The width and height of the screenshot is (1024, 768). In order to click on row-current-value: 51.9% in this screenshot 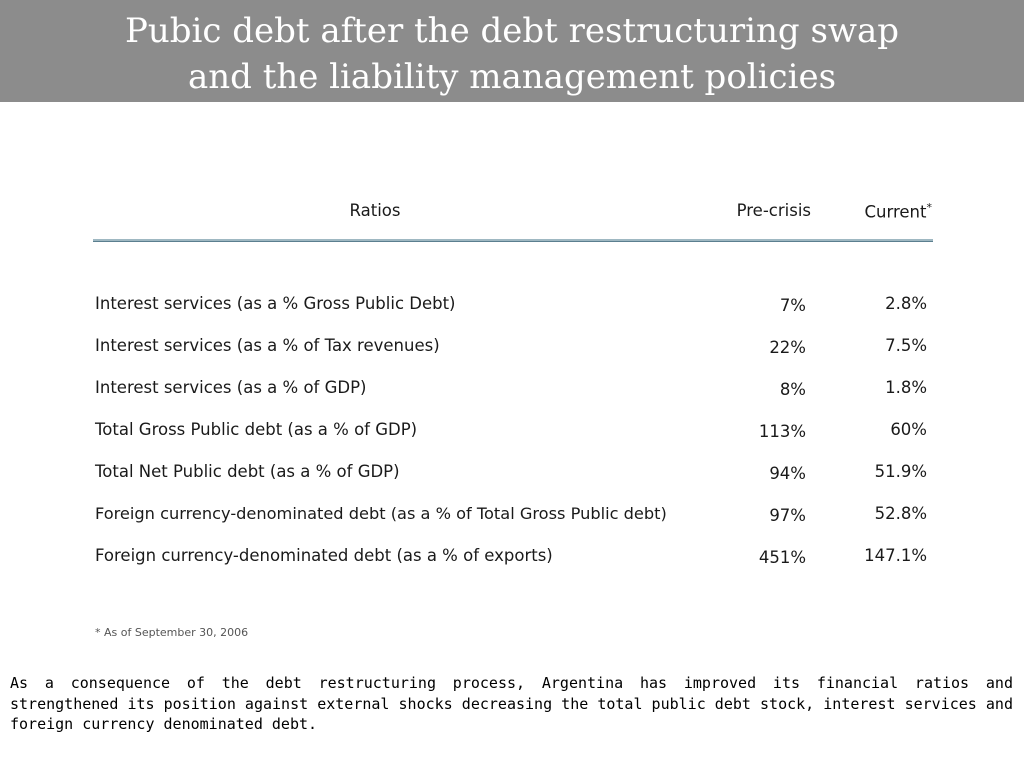, I will do `click(900, 471)`.